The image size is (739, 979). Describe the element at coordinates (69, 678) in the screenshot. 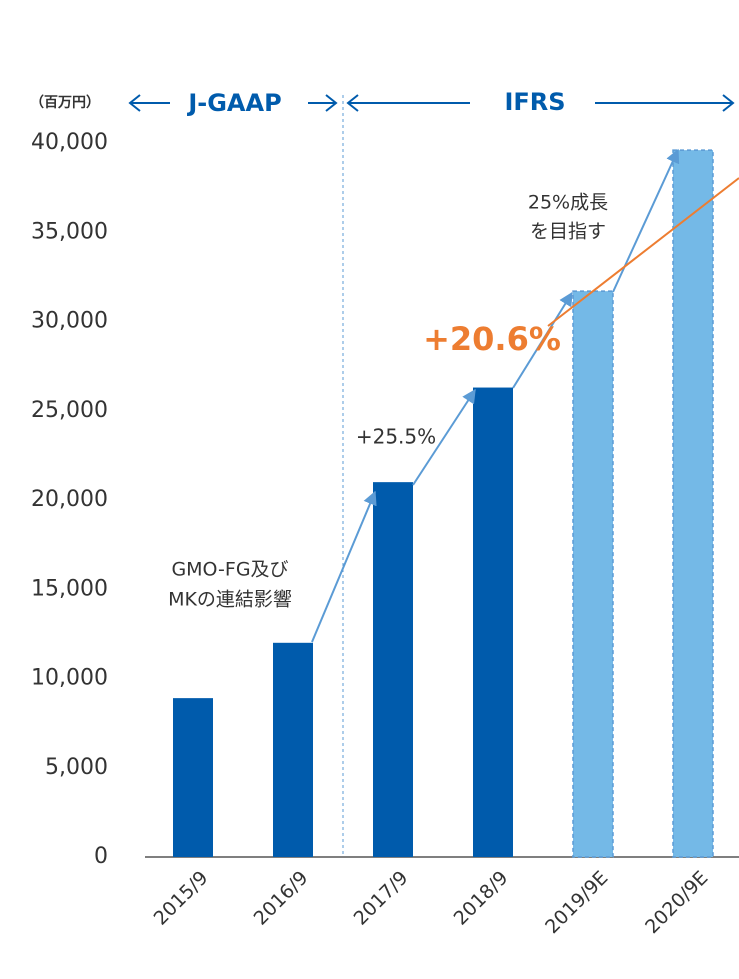

I see `y-tick-label: 10,000` at that location.